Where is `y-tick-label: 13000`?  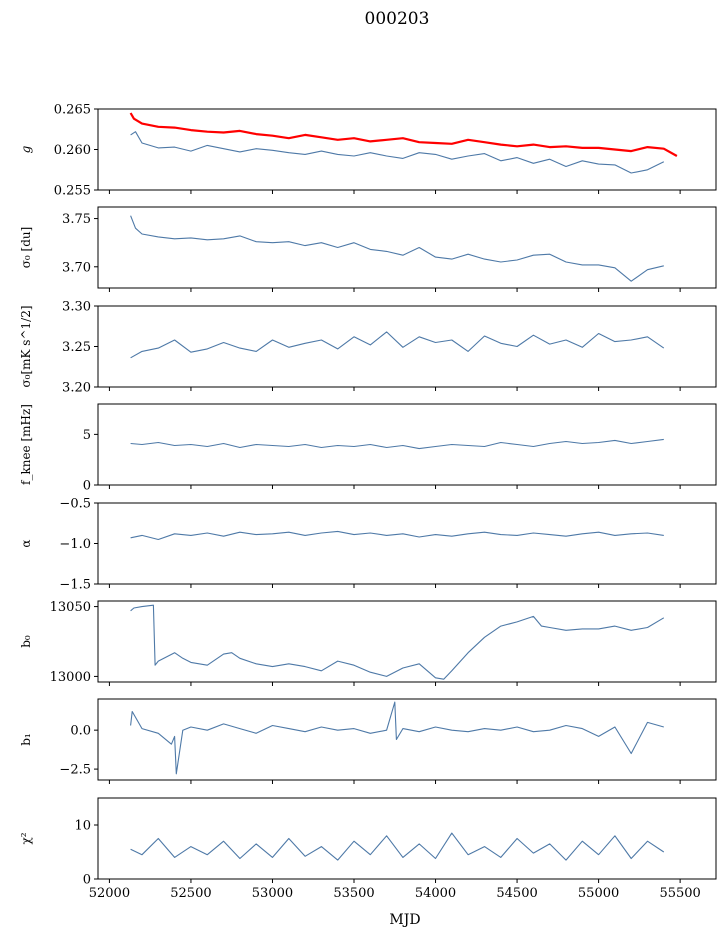 y-tick-label: 13000 is located at coordinates (70, 677).